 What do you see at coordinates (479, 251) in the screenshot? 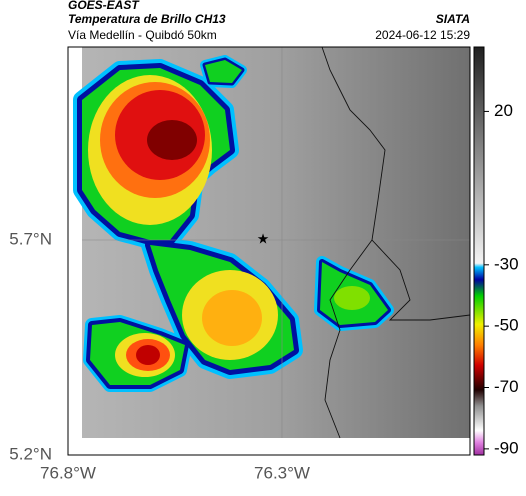
I see `colorbar` at bounding box center [479, 251].